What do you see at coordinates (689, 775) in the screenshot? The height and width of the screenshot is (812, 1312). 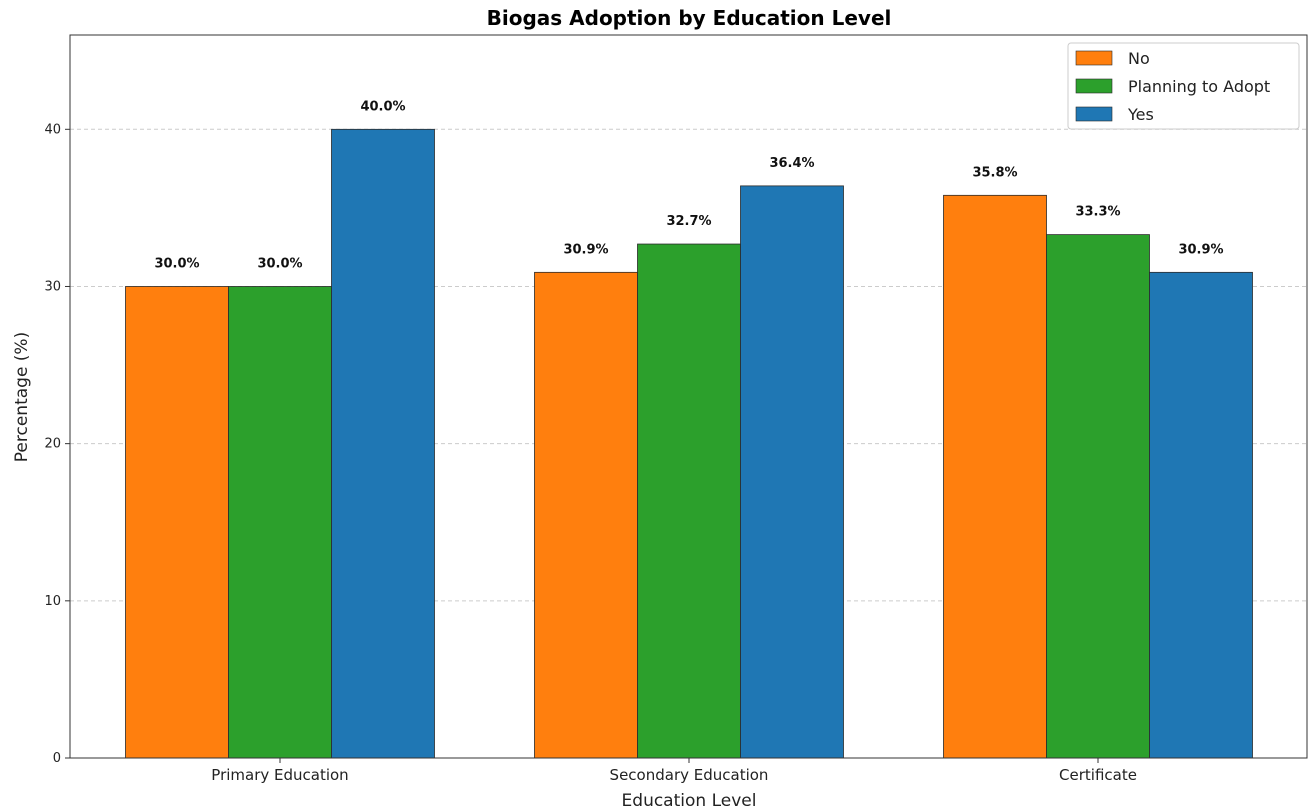 I see `x-tick-label: Secondary Education` at bounding box center [689, 775].